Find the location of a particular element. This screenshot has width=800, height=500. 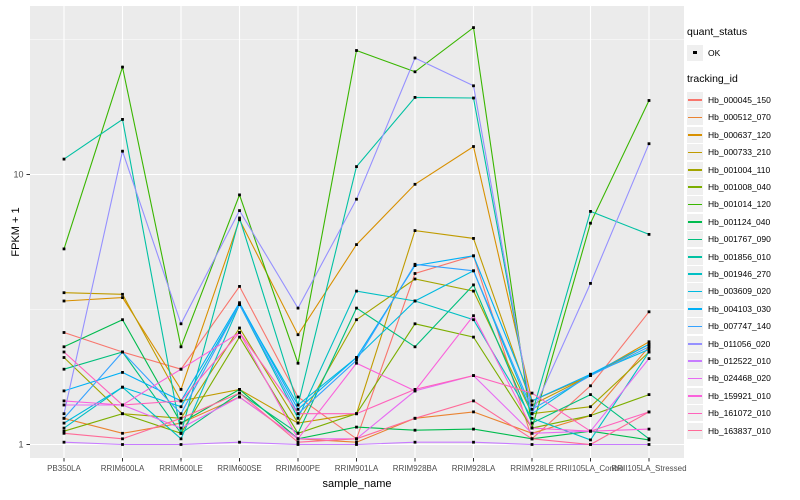

legend-title-tracking-id: tracking_id is located at coordinates (712, 79).